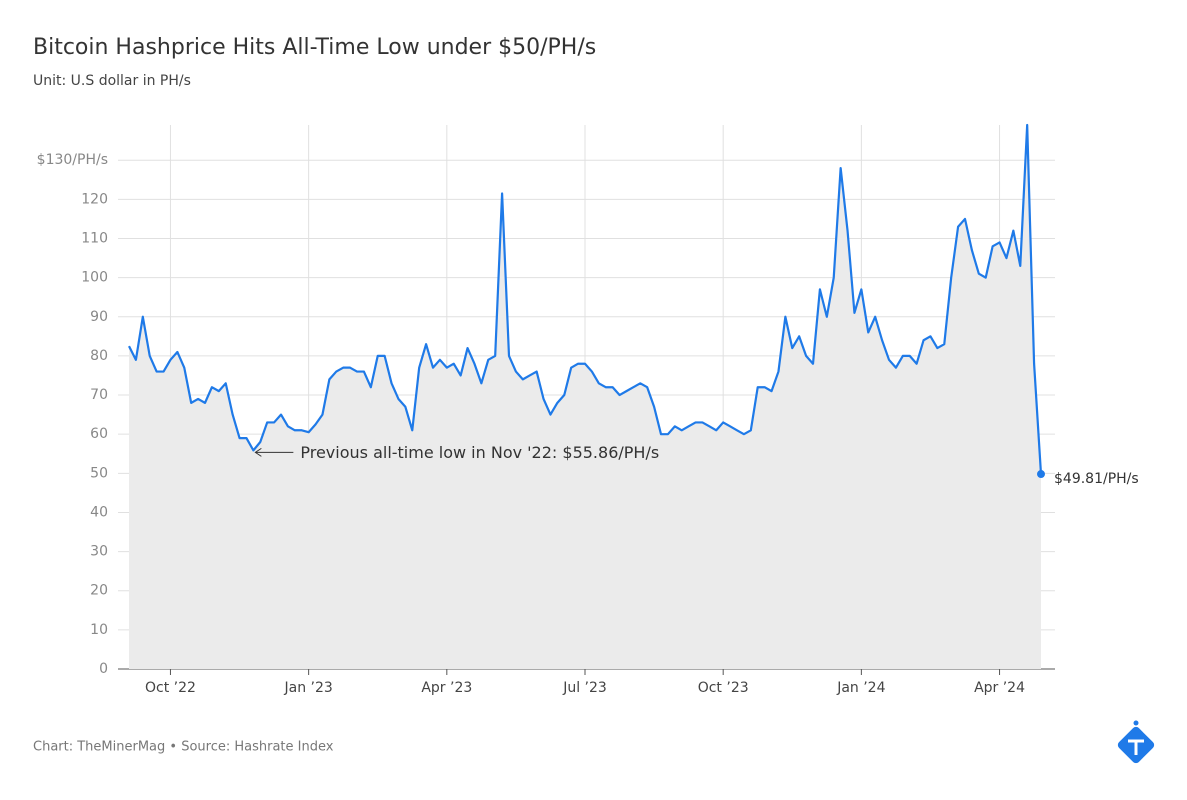  Describe the element at coordinates (72, 160) in the screenshot. I see `y-tick-label: $130/PH/s` at that location.